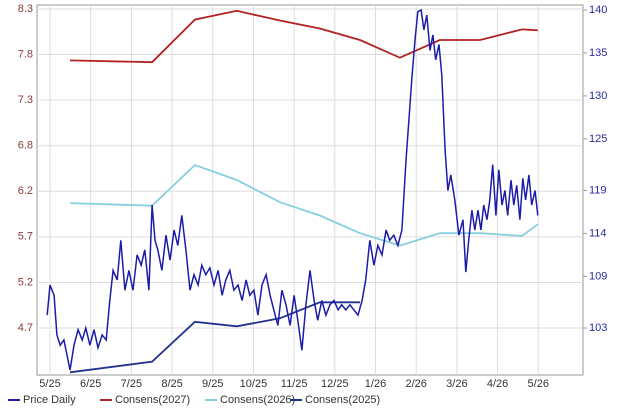  I want to click on y2-tick-label: 135, so click(598, 53).